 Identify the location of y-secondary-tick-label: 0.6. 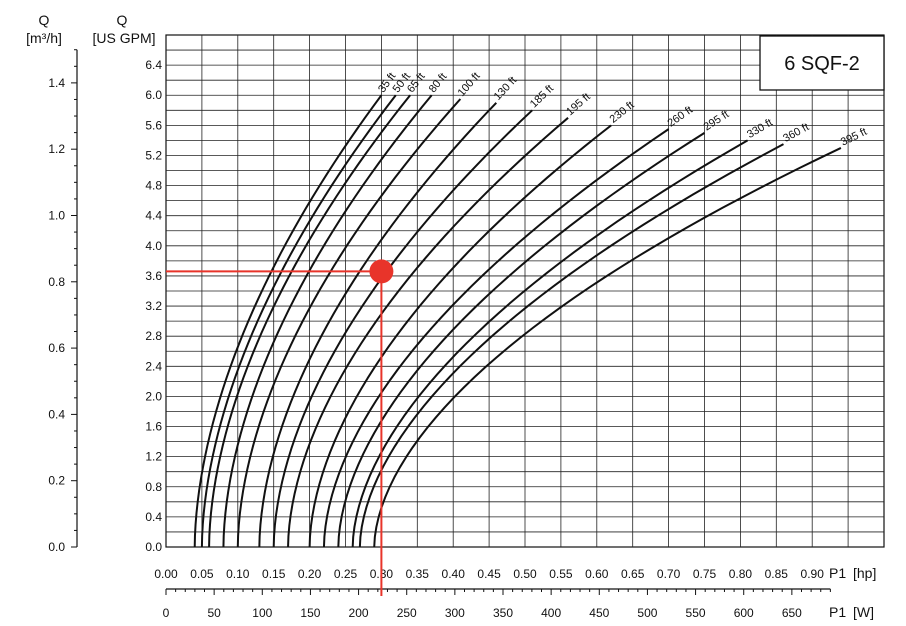
(56, 348).